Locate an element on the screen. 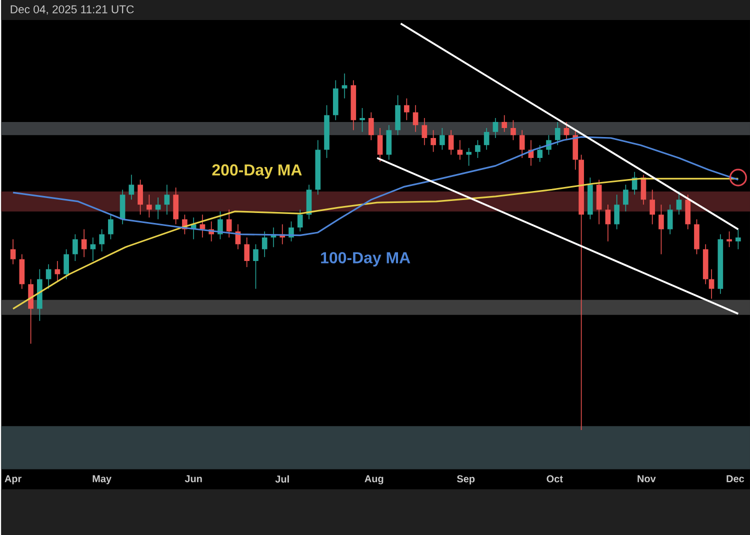 The width and height of the screenshot is (750, 535). x-tick-label: Apr is located at coordinates (13, 479).